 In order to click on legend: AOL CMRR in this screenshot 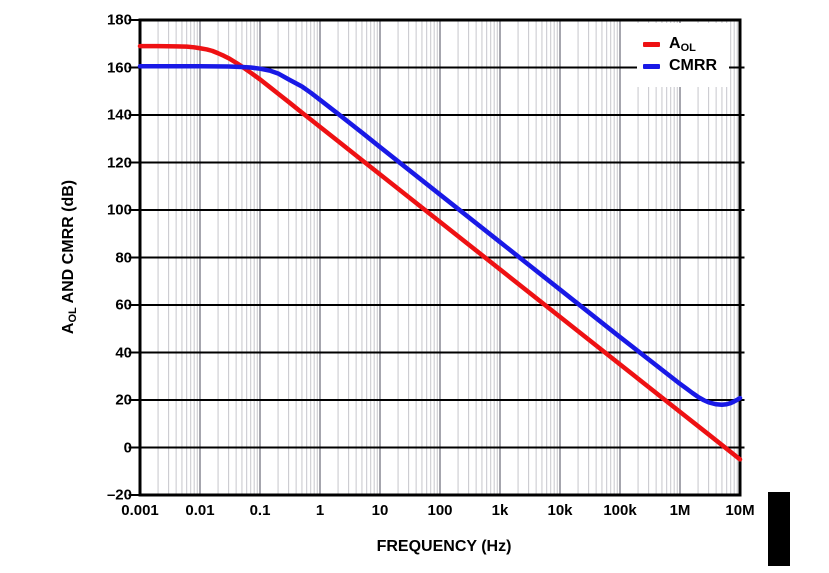, I will do `click(683, 55)`.